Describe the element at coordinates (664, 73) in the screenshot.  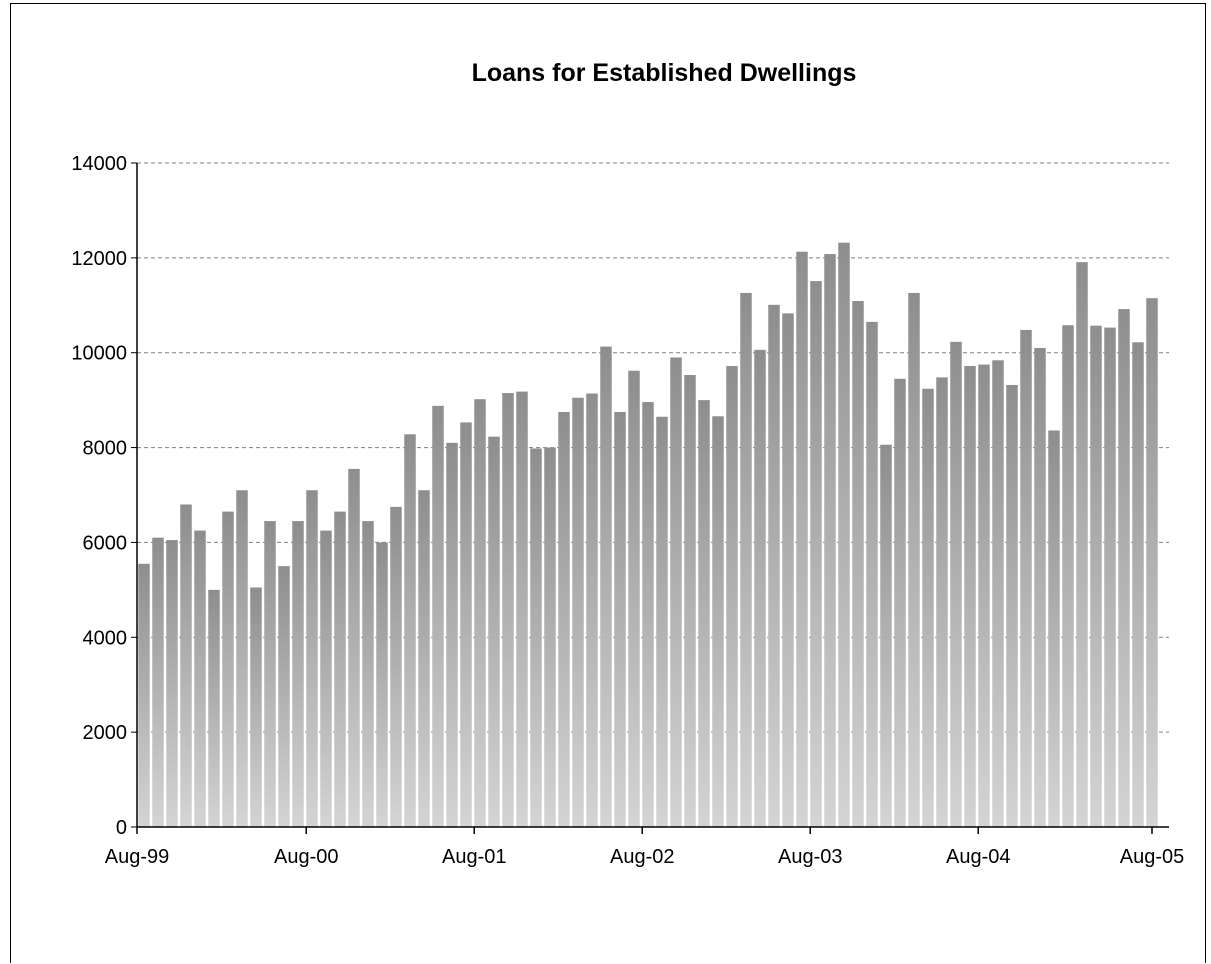
I see `chart-title: Loans for Established Dwellings` at that location.